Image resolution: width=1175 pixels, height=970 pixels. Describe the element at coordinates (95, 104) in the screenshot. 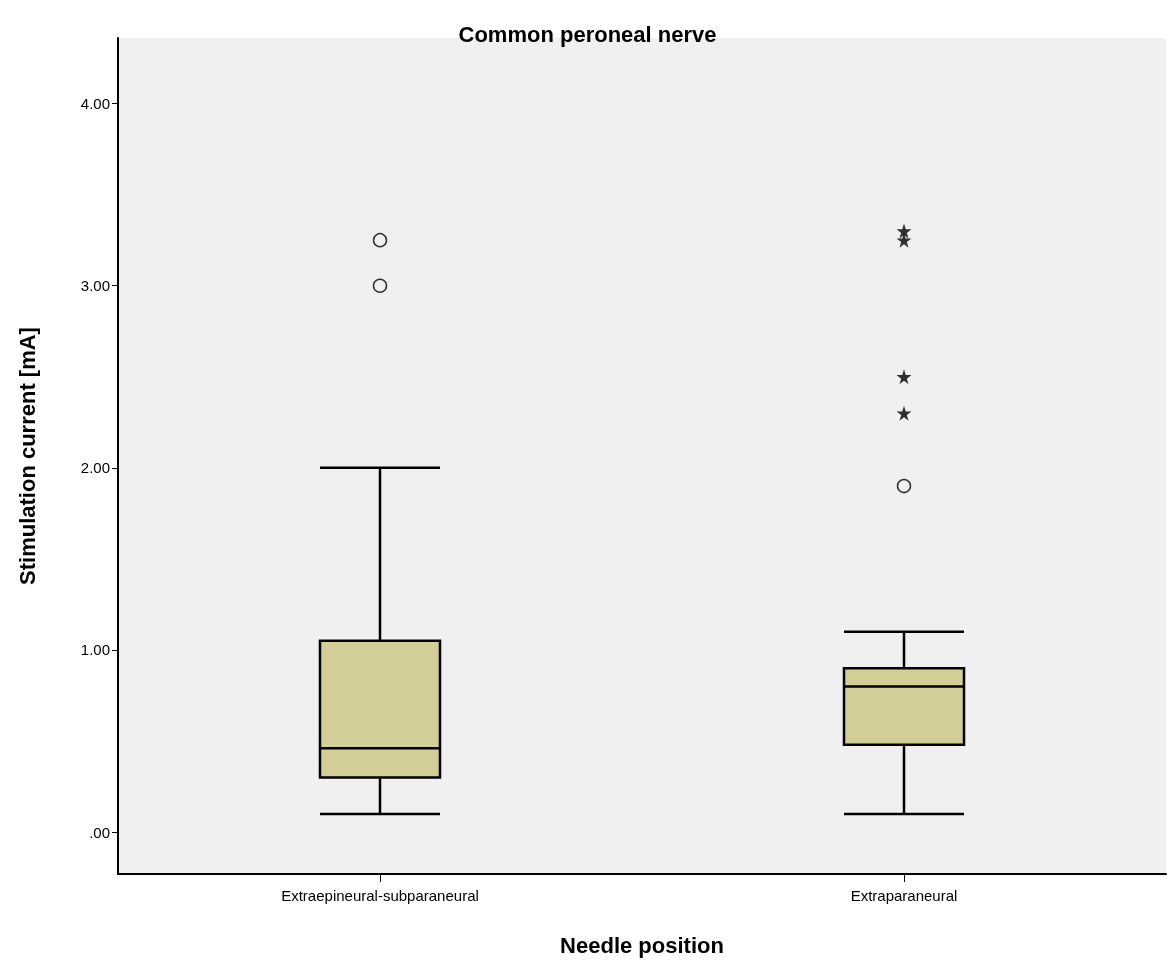

I see `y-tick-label: 4.00` at that location.